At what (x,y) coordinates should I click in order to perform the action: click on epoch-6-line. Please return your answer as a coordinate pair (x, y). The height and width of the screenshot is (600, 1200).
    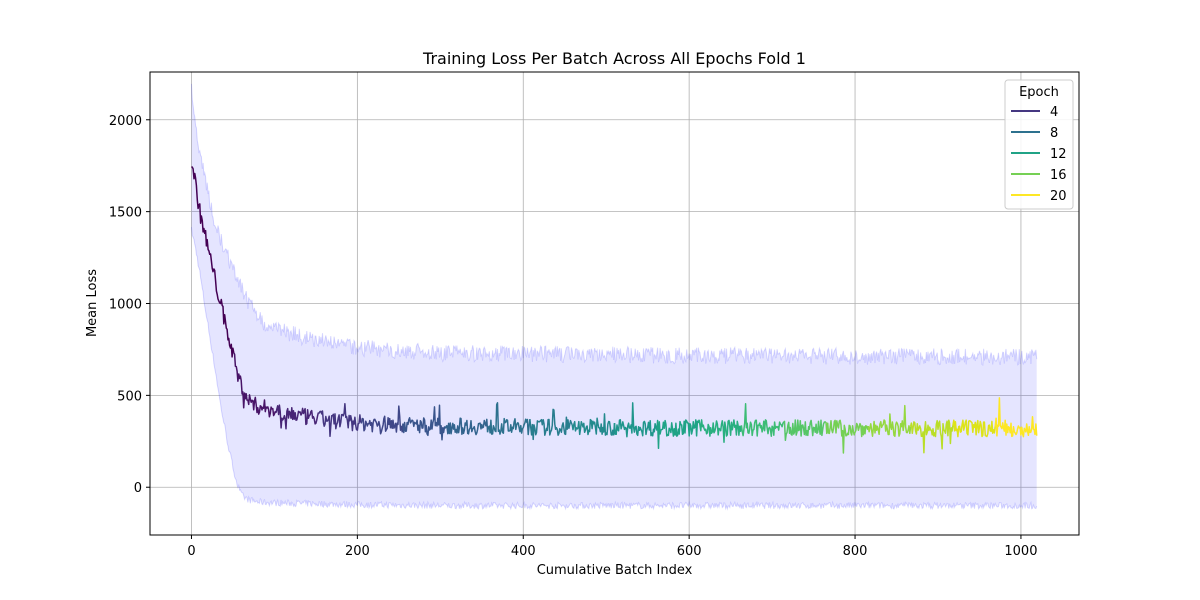
    Looking at the image, I should click on (424, 422).